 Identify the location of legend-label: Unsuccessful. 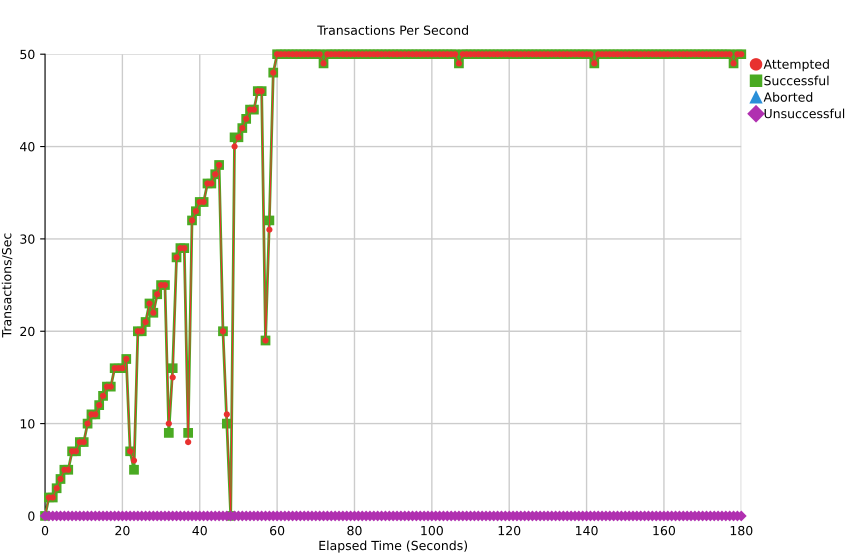
(804, 113).